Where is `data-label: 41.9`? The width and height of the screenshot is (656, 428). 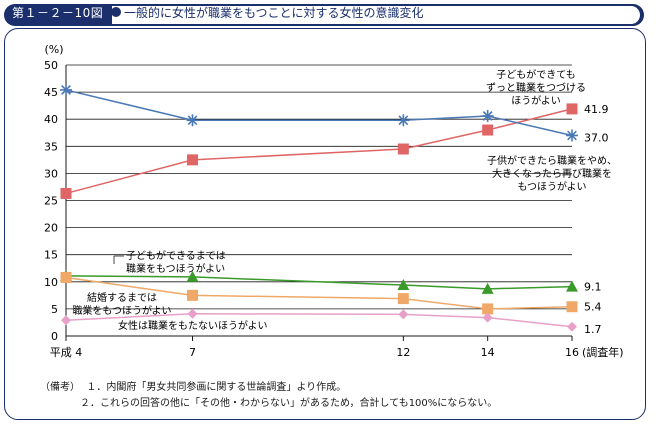 data-label: 41.9 is located at coordinates (596, 109).